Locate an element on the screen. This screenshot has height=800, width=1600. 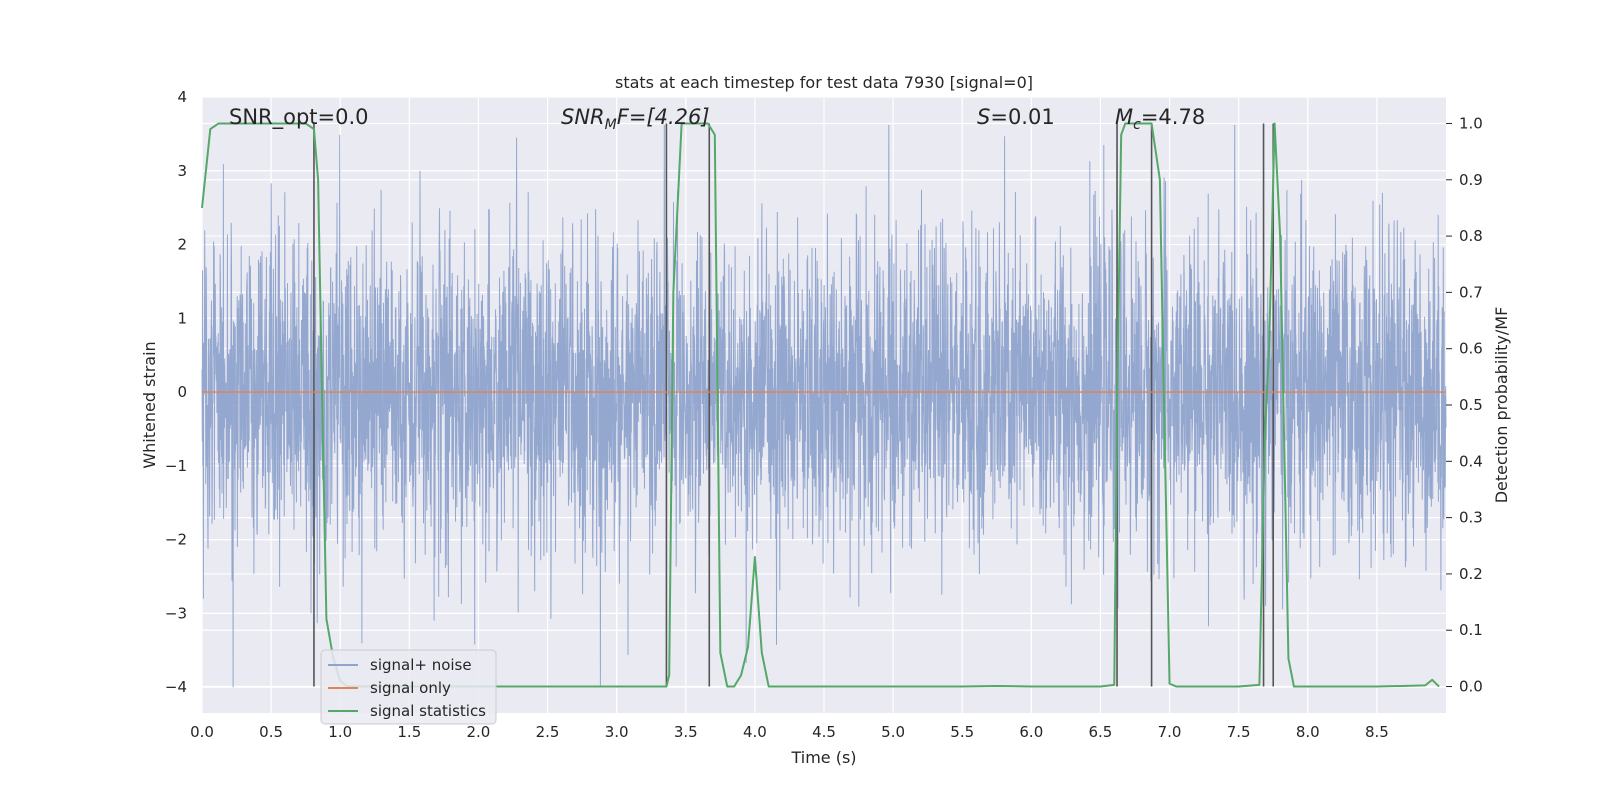
x-axis-label: Time (s) is located at coordinates (823, 757).